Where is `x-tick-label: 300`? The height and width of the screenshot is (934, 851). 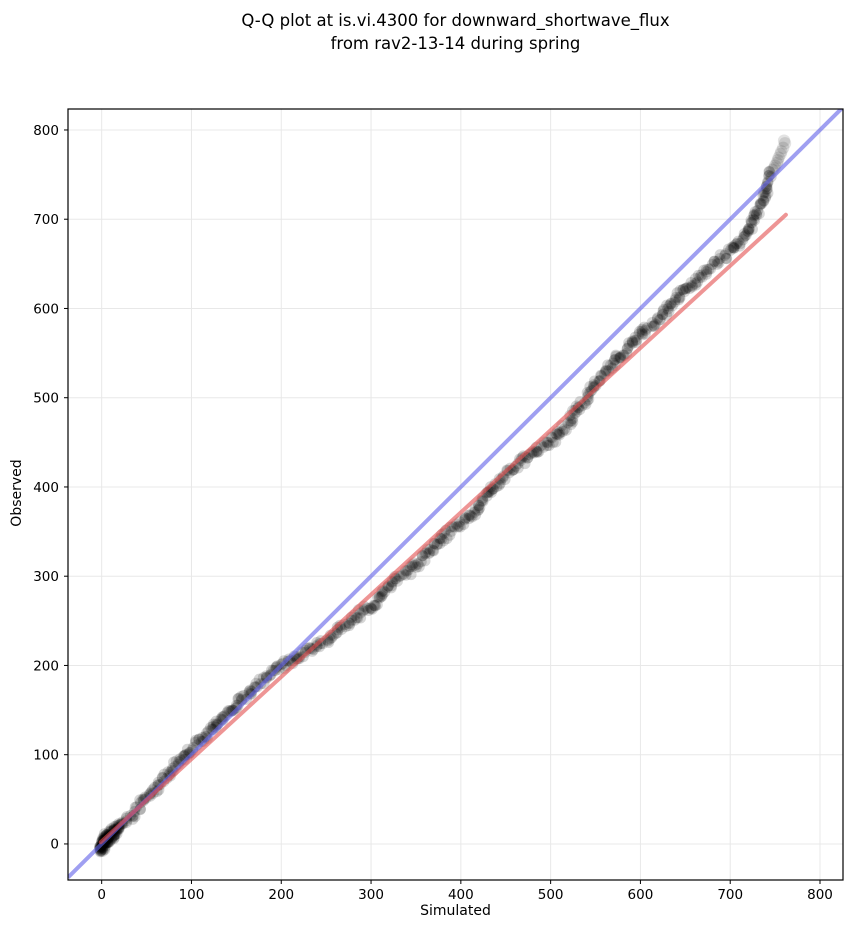 x-tick-label: 300 is located at coordinates (371, 895).